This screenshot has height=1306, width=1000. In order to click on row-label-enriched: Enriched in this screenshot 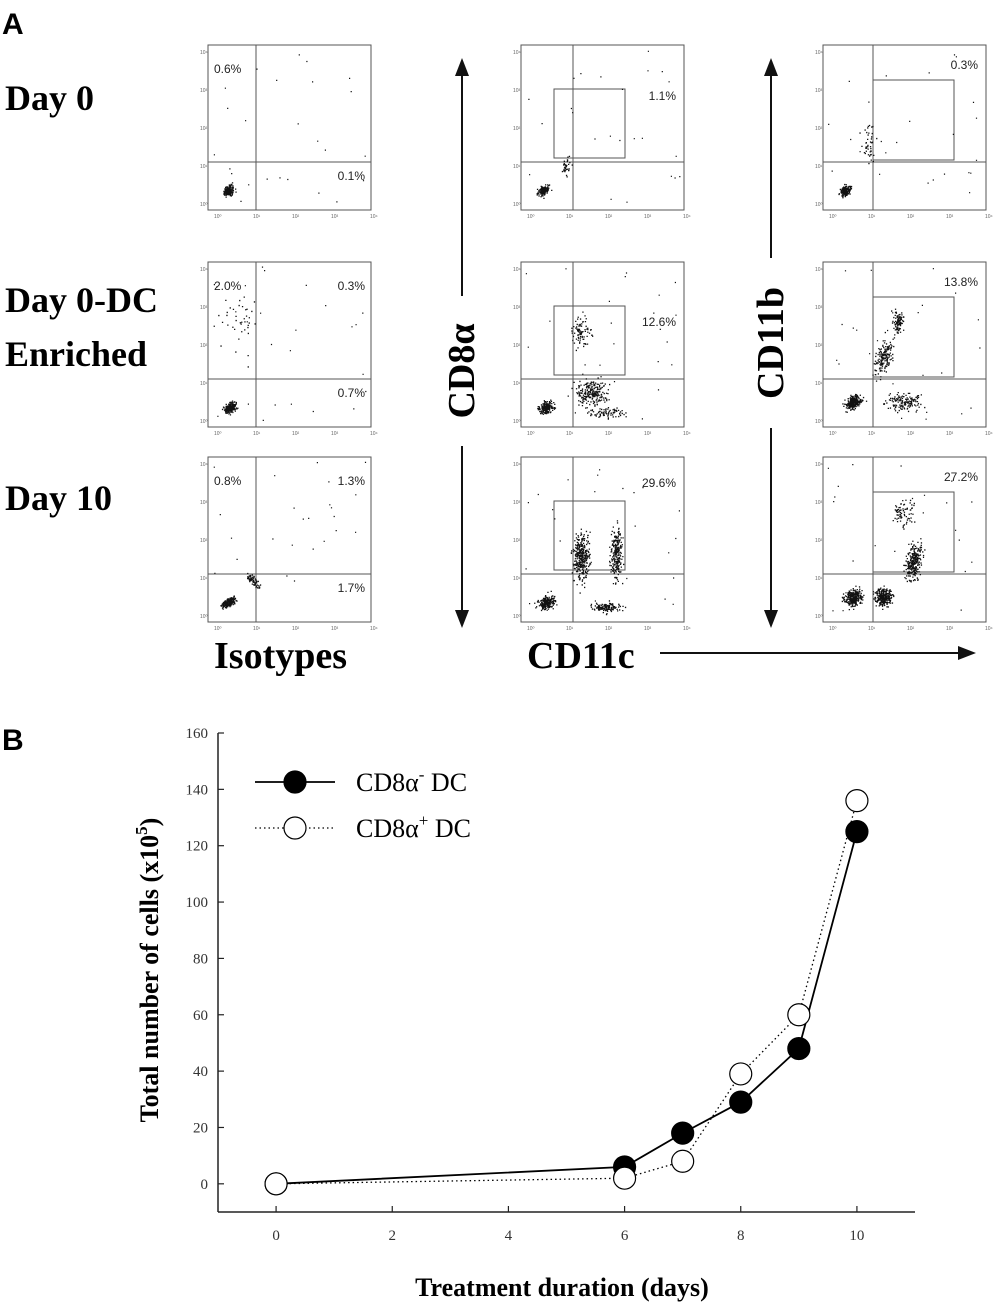, I will do `click(76, 354)`.